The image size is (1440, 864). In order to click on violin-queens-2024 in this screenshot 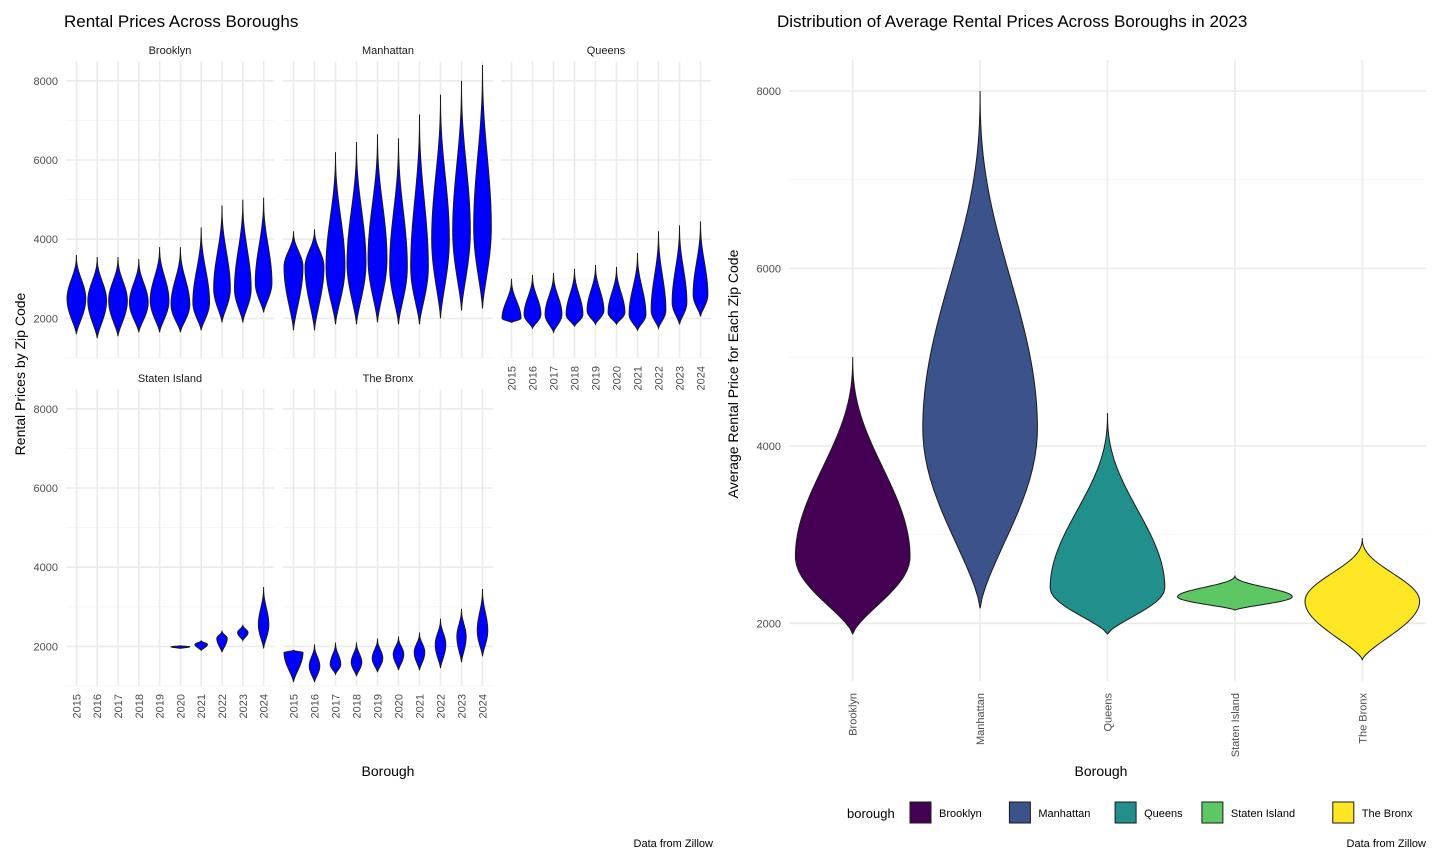, I will do `click(700, 269)`.